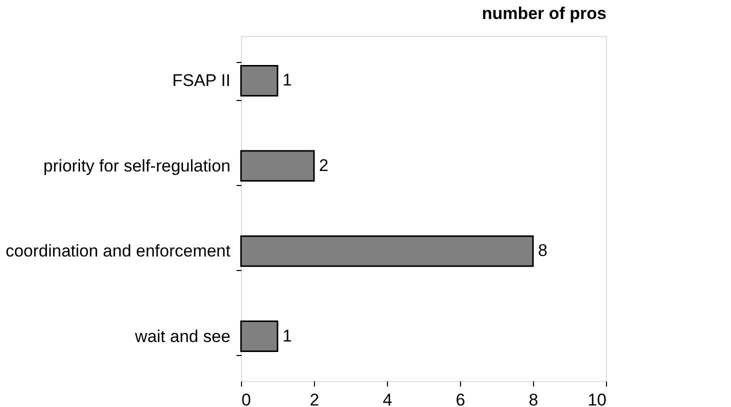 Image resolution: width=731 pixels, height=407 pixels. I want to click on y-tick-label: wait and see, so click(182, 336).